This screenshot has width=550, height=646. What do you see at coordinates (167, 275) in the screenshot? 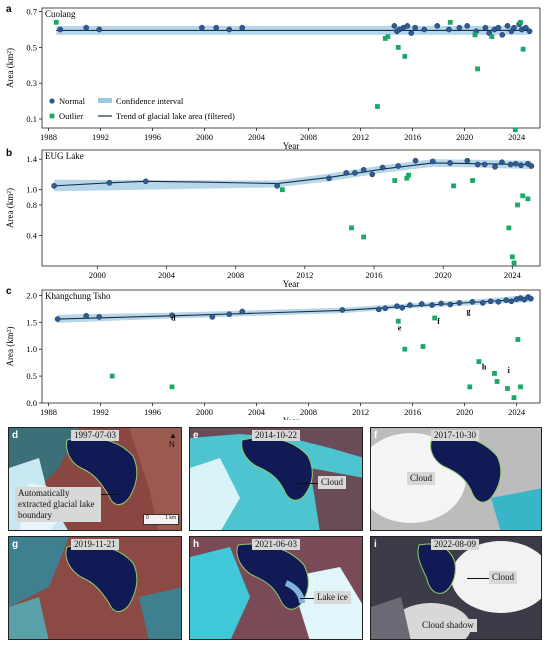
I see `x-tick-label: 2004` at bounding box center [167, 275].